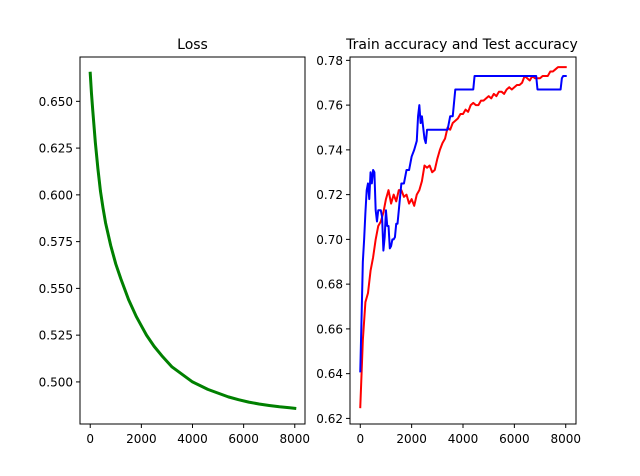 Image resolution: width=640 pixels, height=476 pixels. Describe the element at coordinates (514, 439) in the screenshot. I see `accuracy-x-tick-label: 6000` at that location.